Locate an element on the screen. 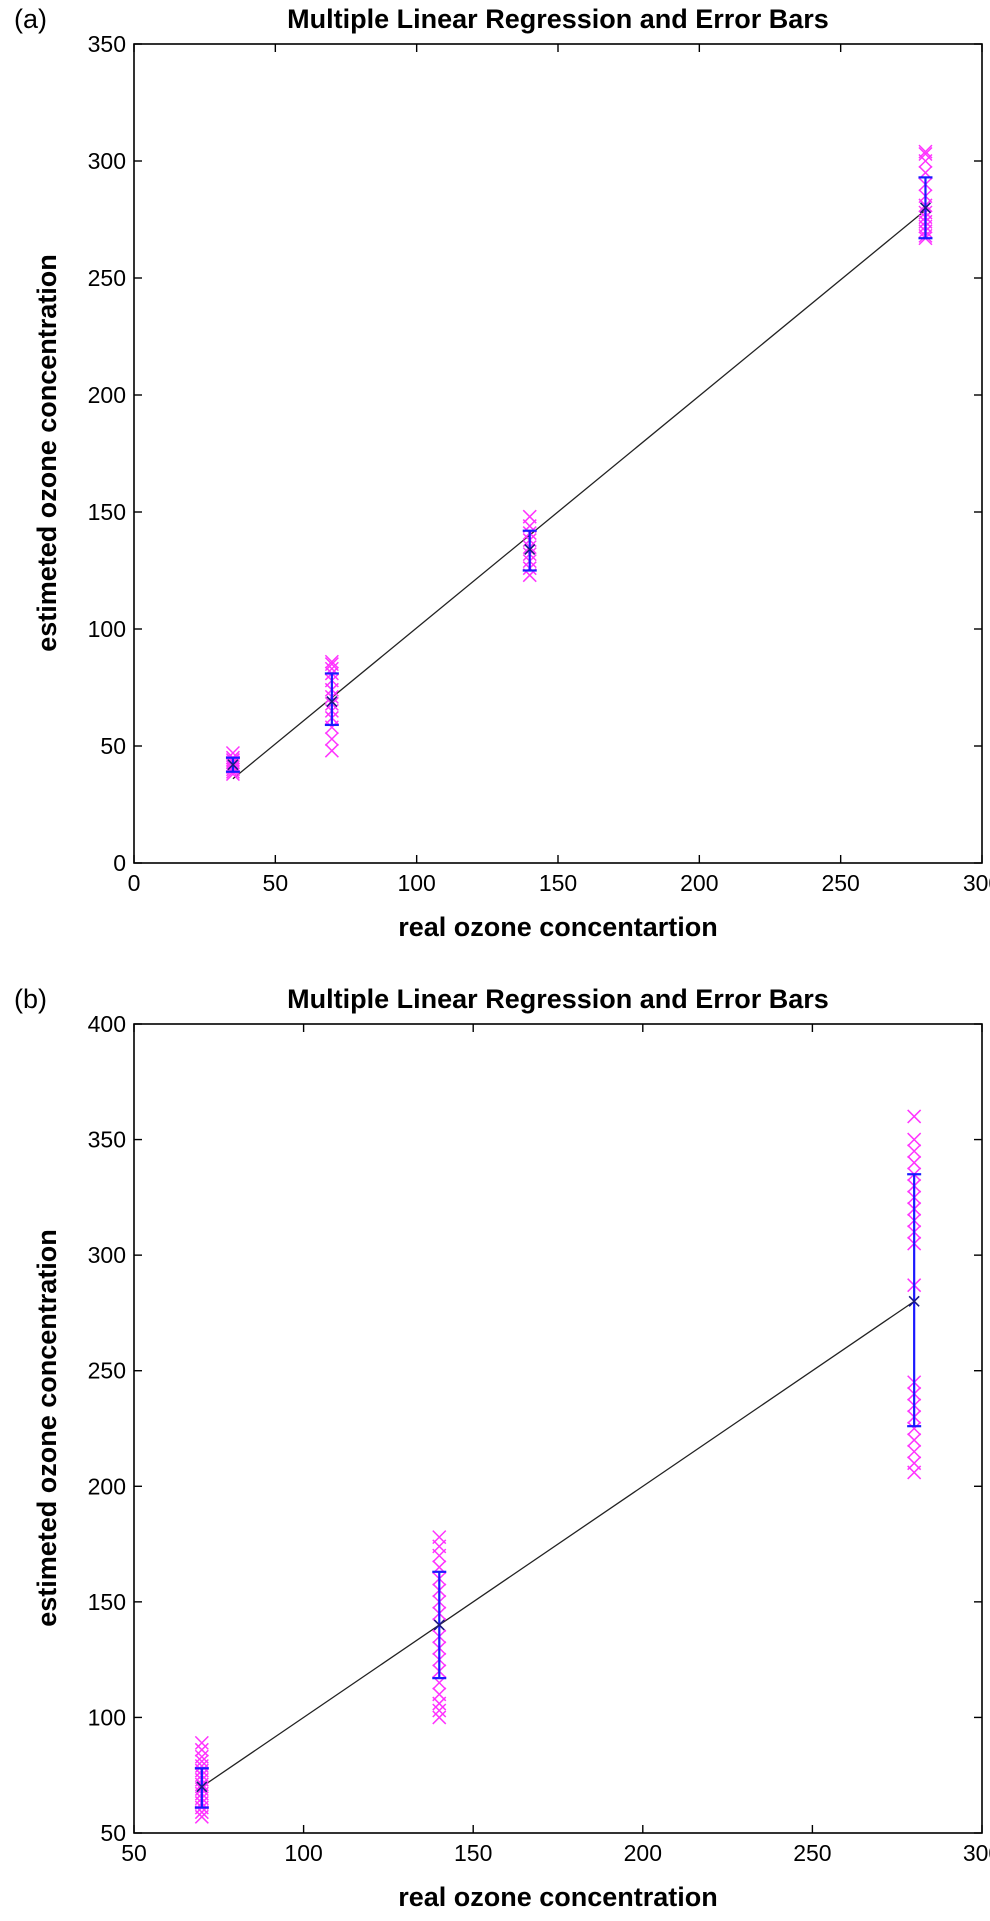  y-tick-label-b-4: 250 is located at coordinates (107, 1371).